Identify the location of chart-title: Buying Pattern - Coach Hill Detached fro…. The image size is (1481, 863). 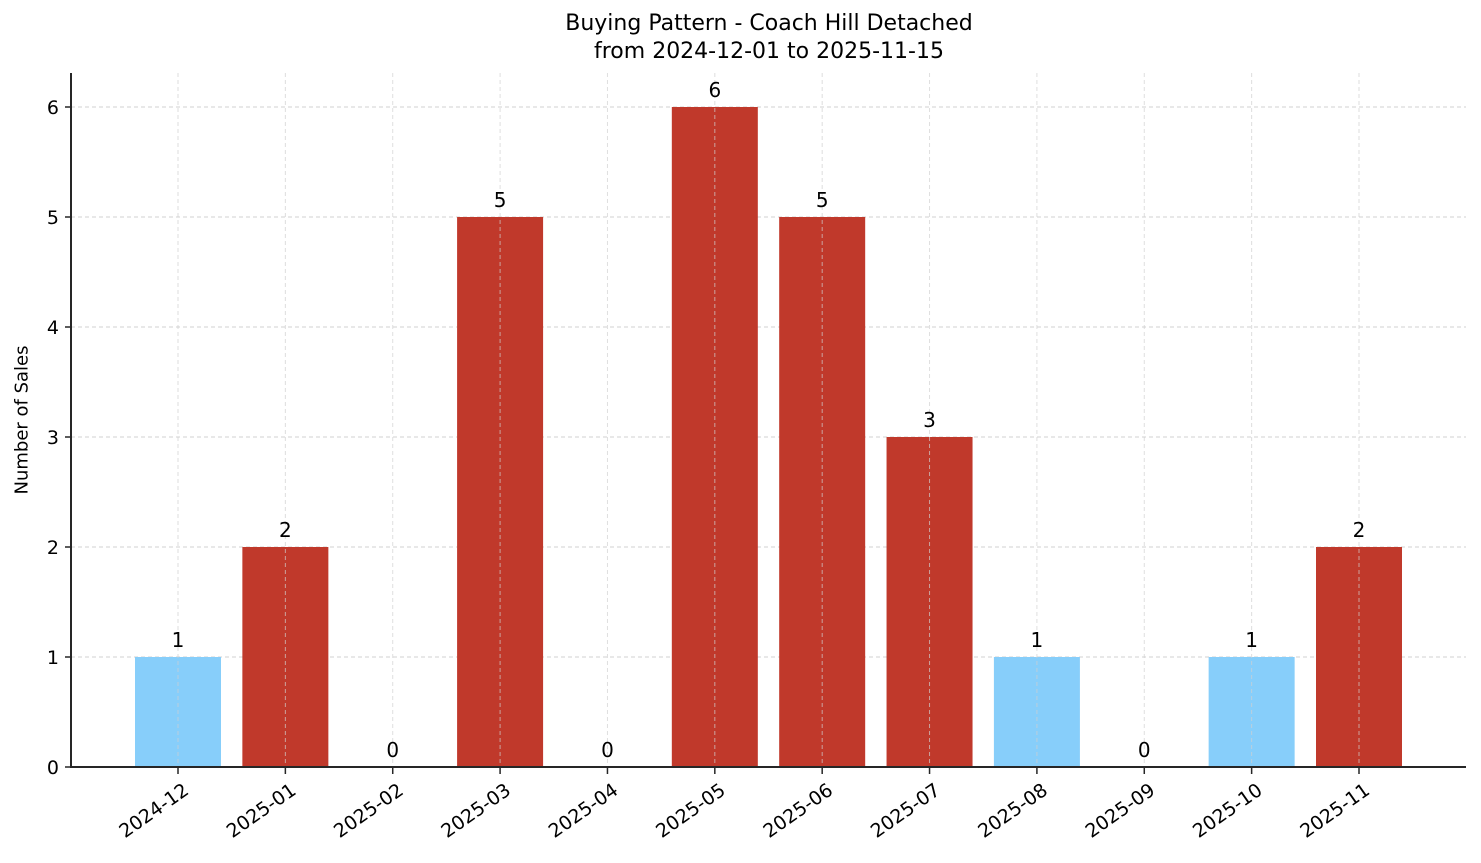
(740, 38).